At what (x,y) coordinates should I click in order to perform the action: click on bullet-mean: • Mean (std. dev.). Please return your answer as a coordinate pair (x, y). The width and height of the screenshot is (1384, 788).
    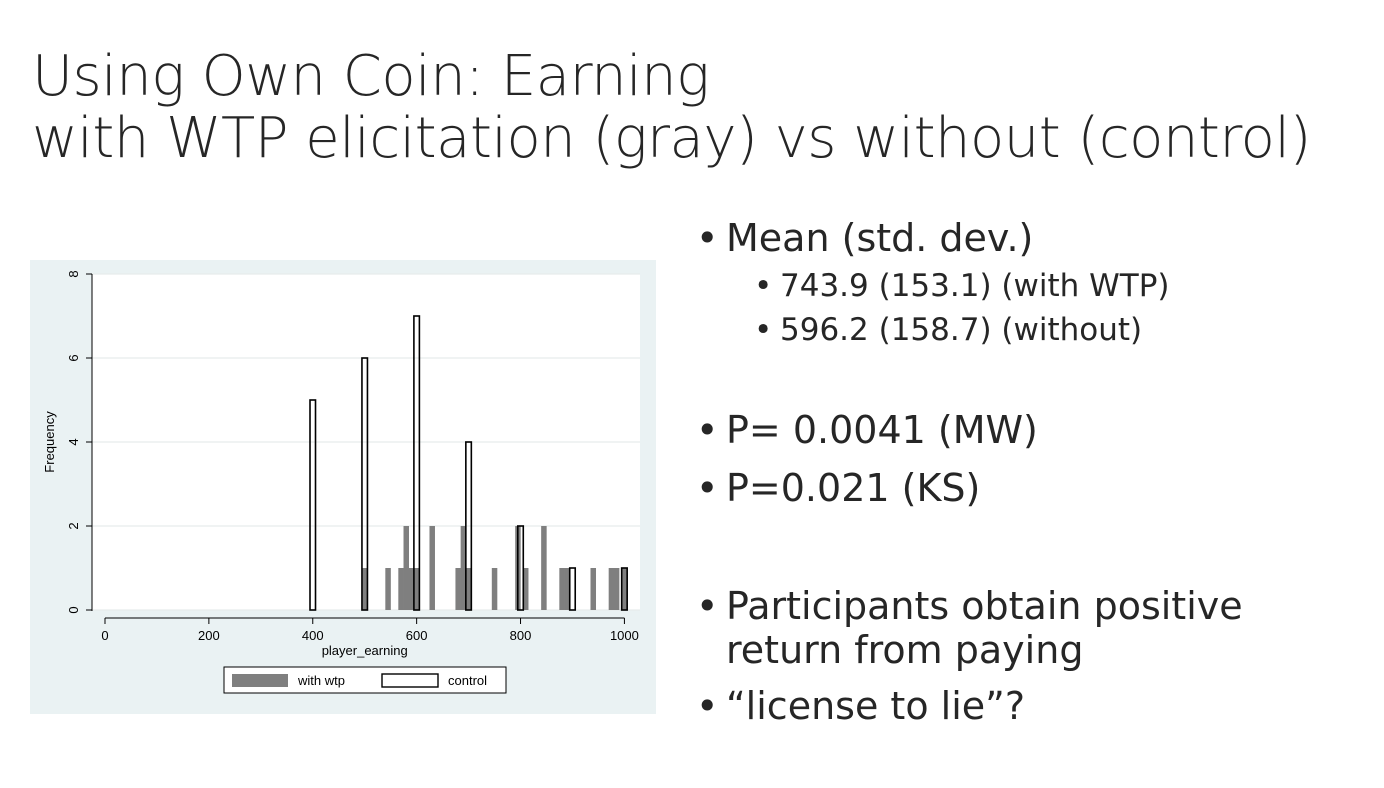
    Looking at the image, I should click on (864, 238).